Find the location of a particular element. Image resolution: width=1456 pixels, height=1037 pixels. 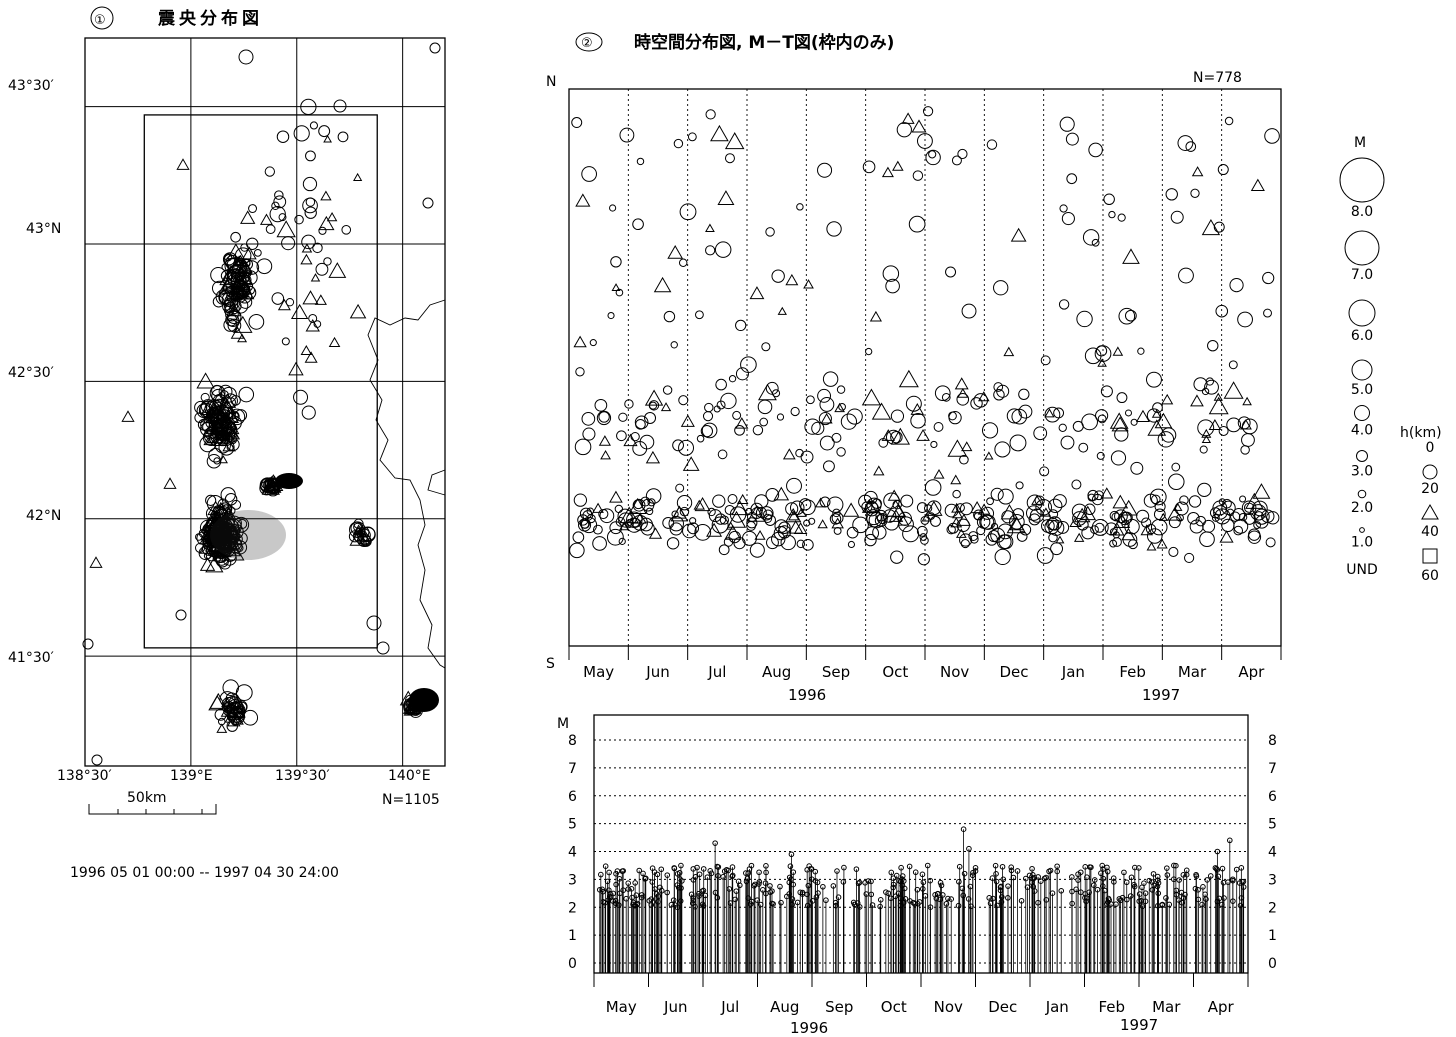

map-dense-cluster is located at coordinates (424, 700).